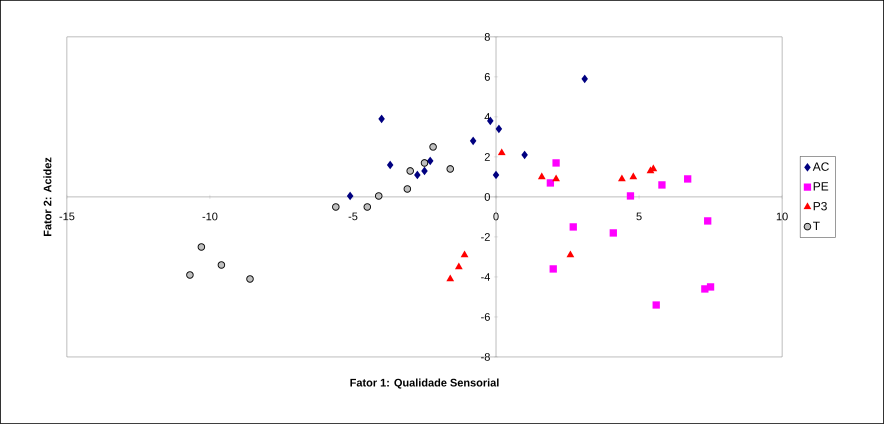  What do you see at coordinates (487, 37) in the screenshot?
I see `y-tick-label: 8` at bounding box center [487, 37].